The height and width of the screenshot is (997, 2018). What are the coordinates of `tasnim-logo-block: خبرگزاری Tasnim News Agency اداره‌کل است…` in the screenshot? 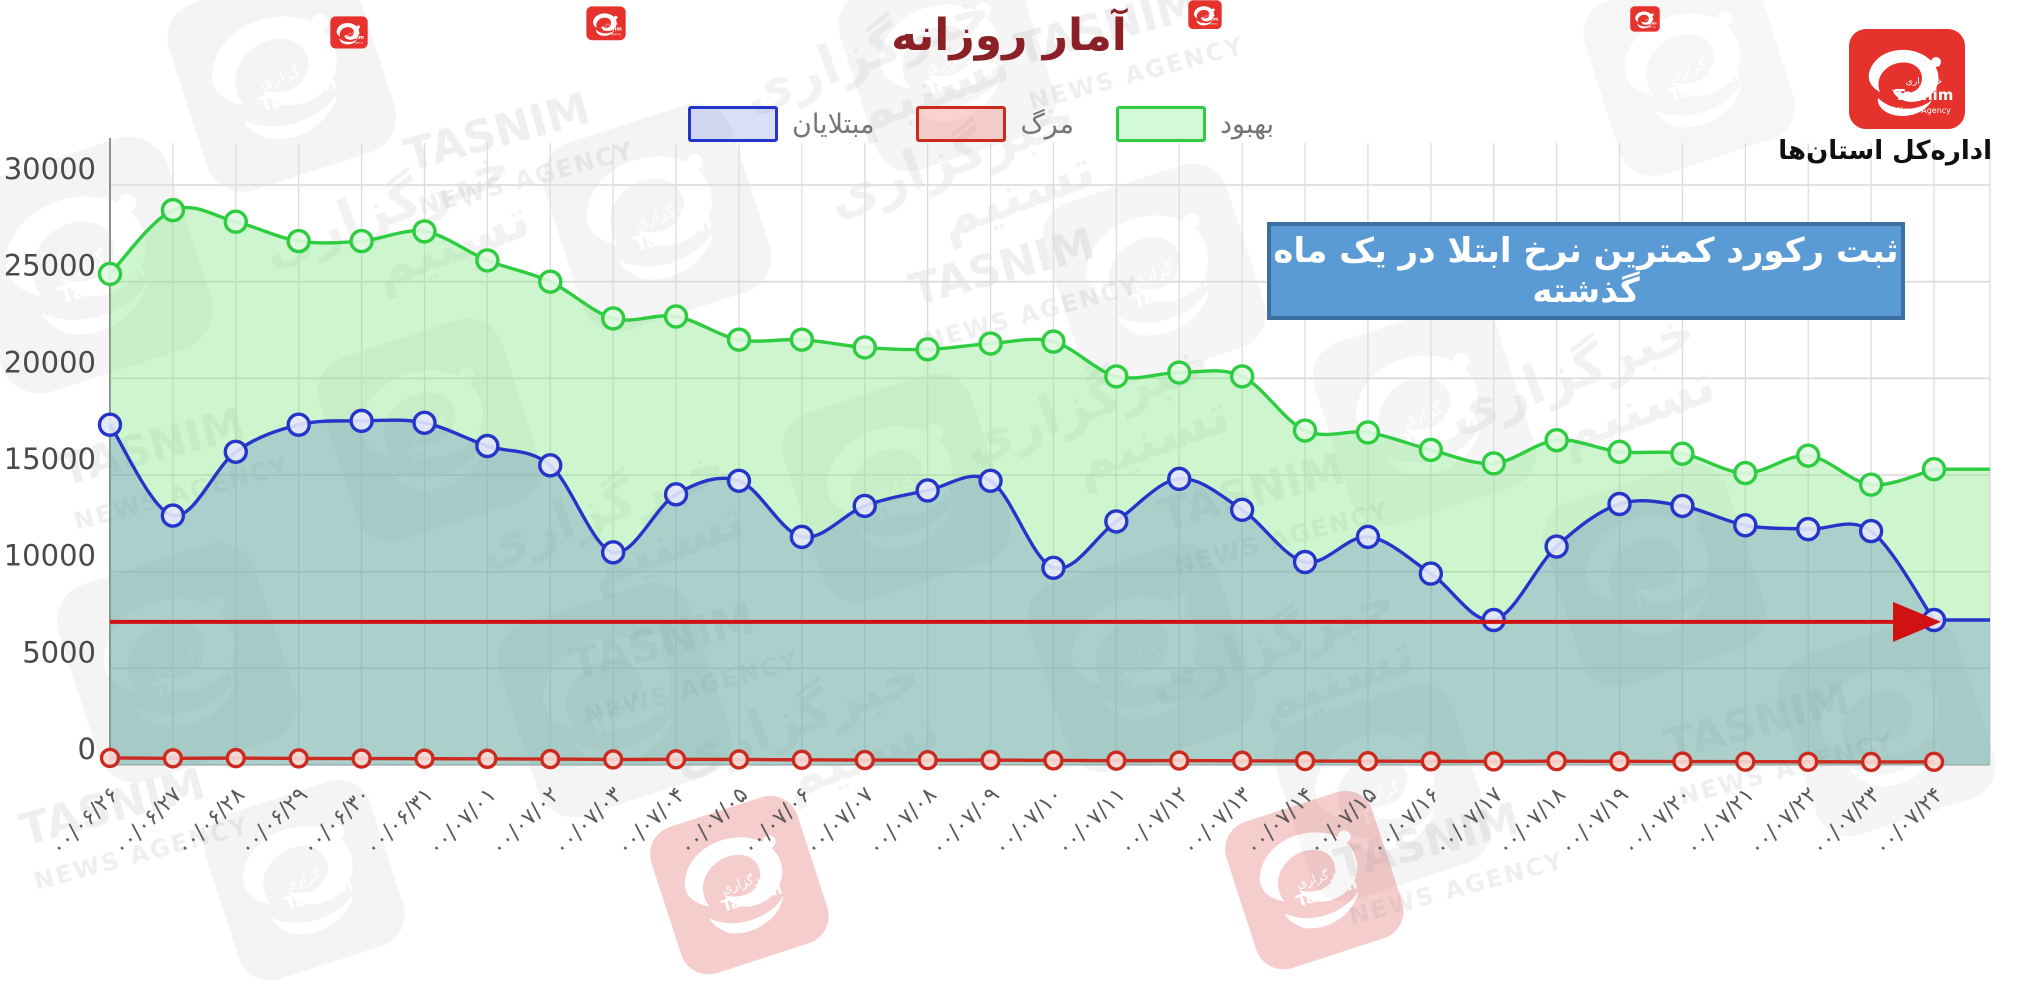 It's located at (1885, 97).